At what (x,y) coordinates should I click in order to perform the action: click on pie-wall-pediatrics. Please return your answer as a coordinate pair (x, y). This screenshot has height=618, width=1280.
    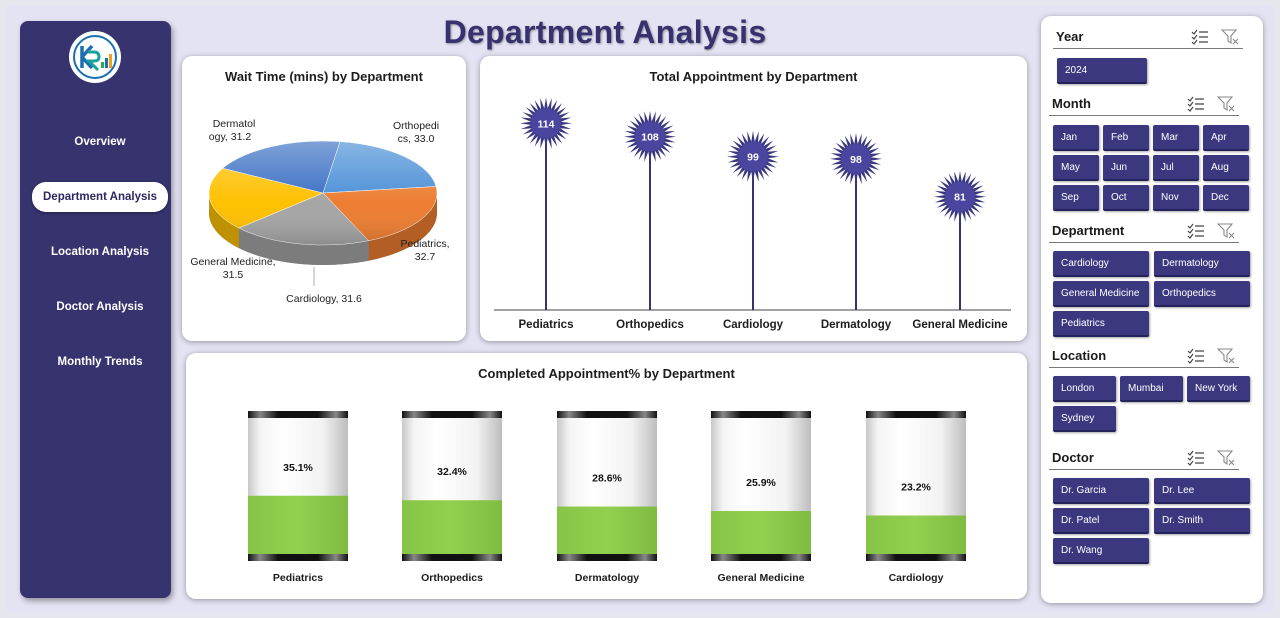
    Looking at the image, I should click on (402, 226).